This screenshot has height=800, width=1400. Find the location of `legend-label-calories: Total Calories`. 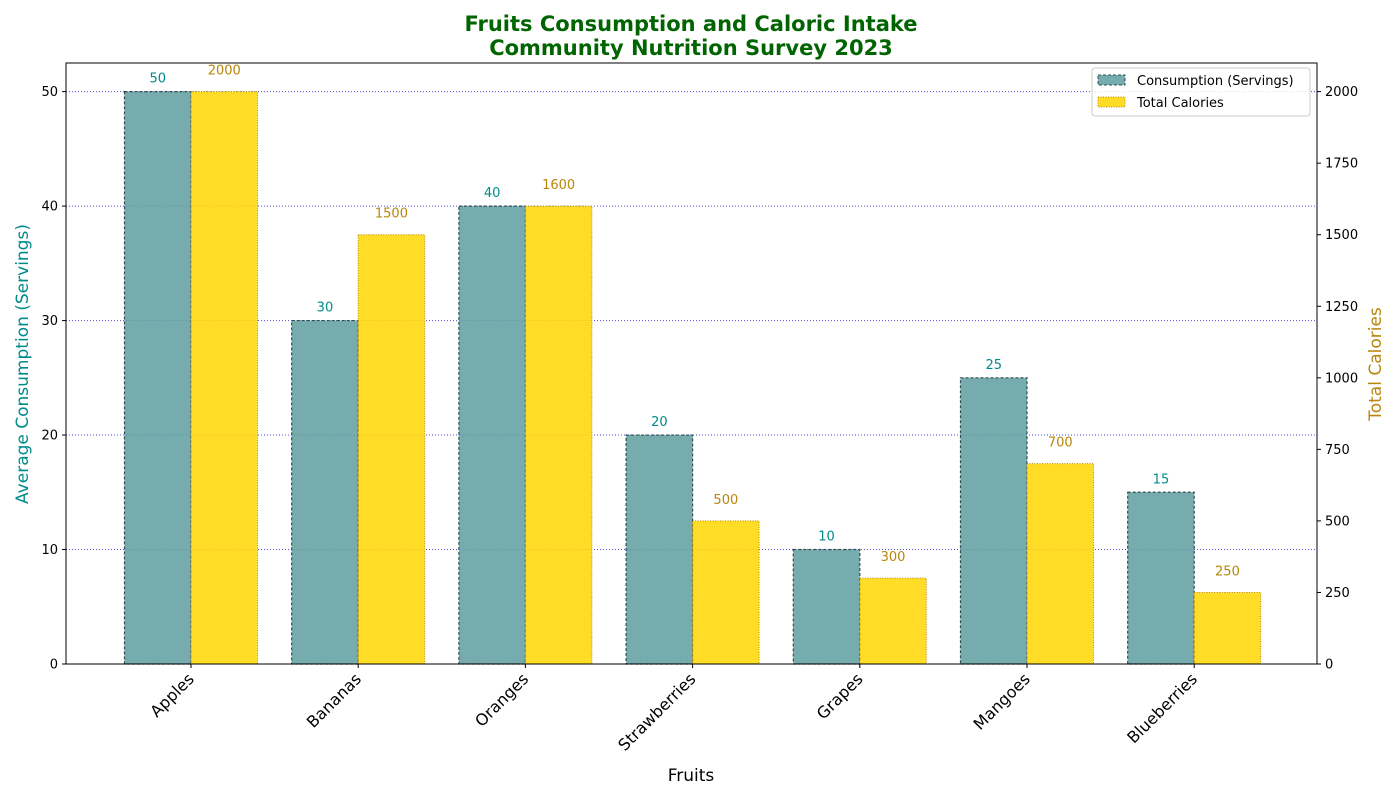

legend-label-calories: Total Calories is located at coordinates (1180, 103).